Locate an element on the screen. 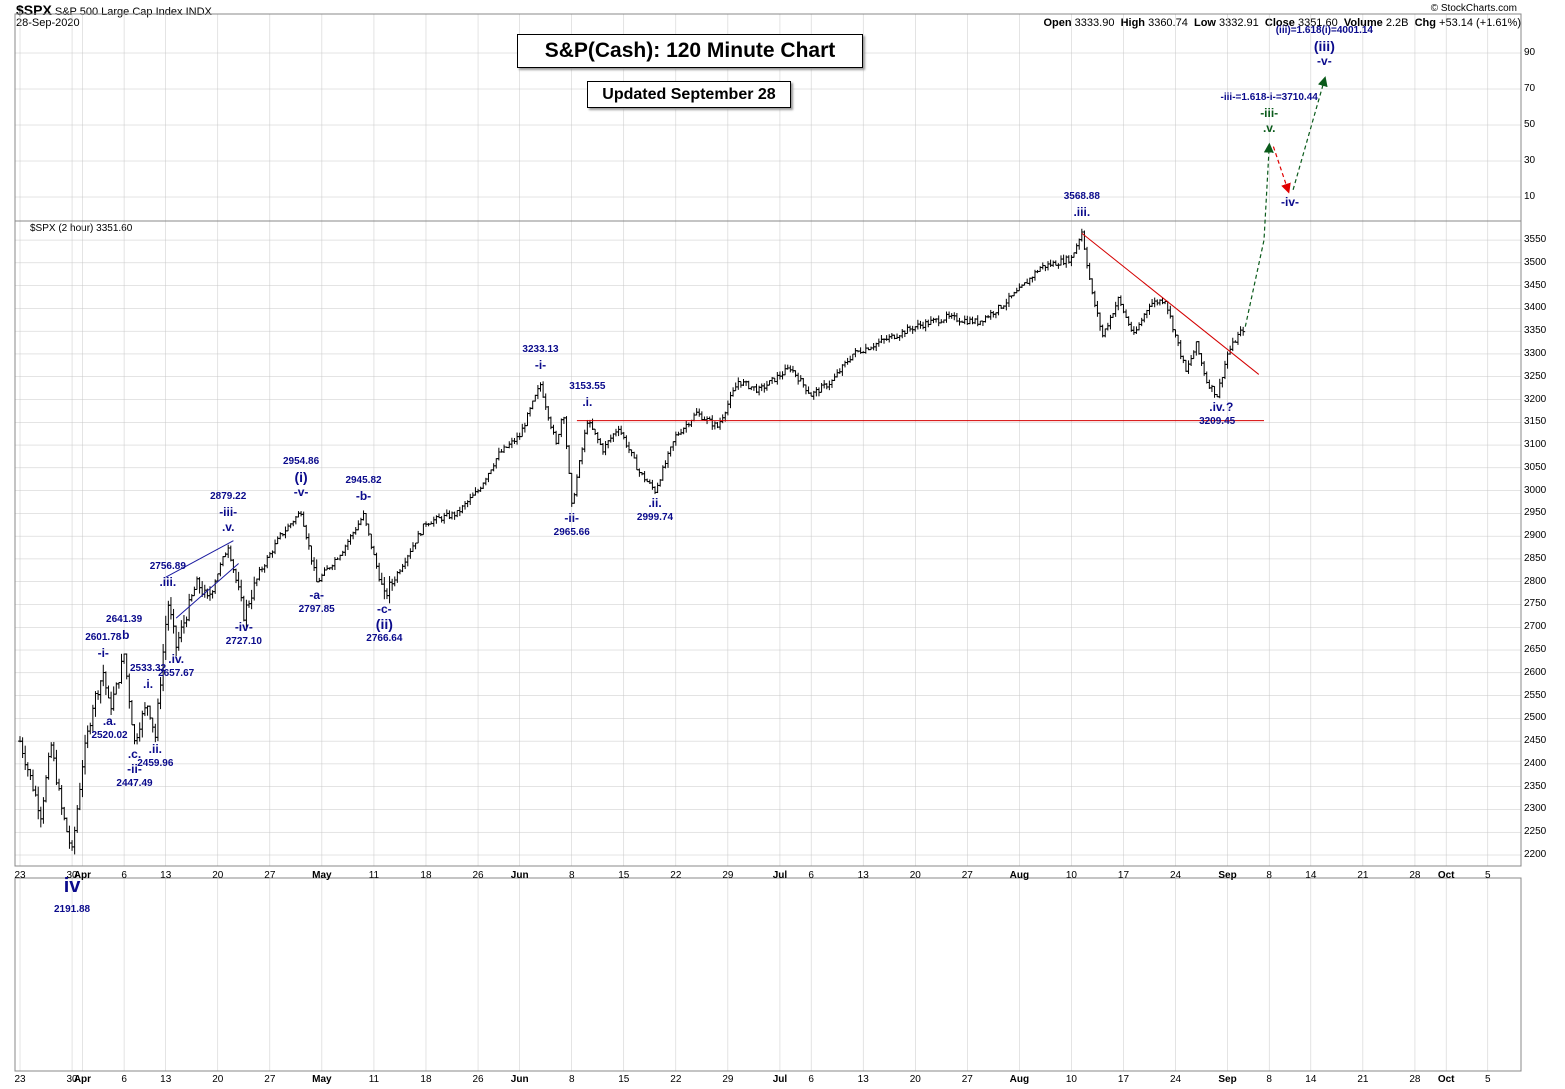 The height and width of the screenshot is (1089, 1565). x-tick-label-lower: 8 is located at coordinates (1269, 1079).